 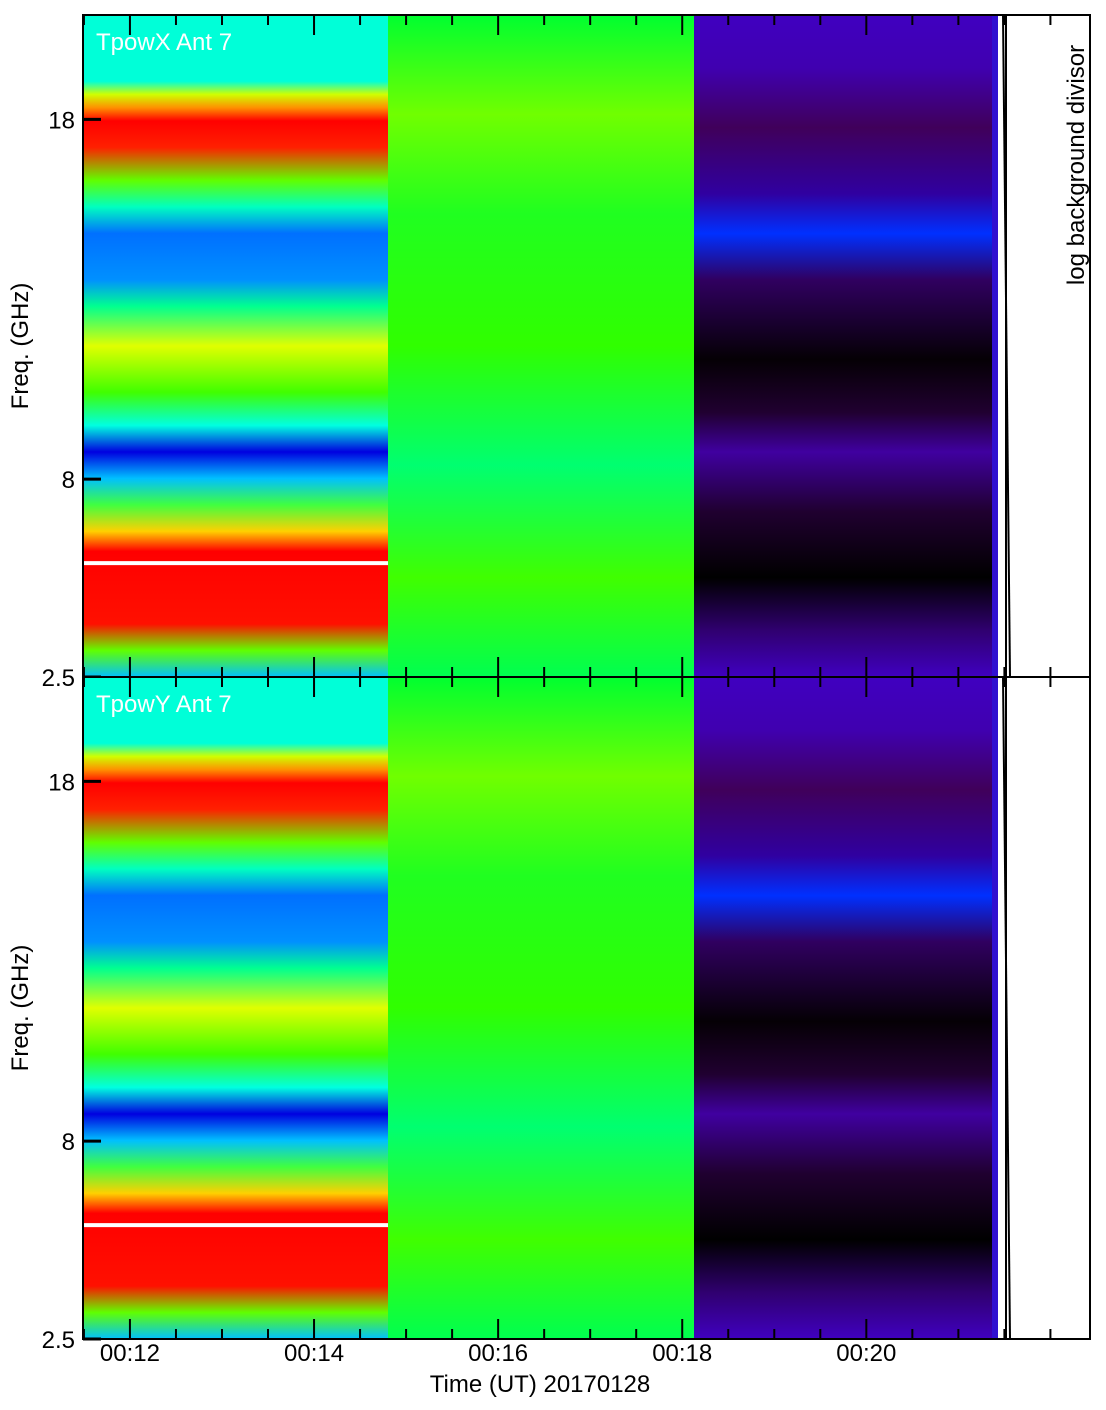 I want to click on x-tick-label: 00:14, so click(x=314, y=1353).